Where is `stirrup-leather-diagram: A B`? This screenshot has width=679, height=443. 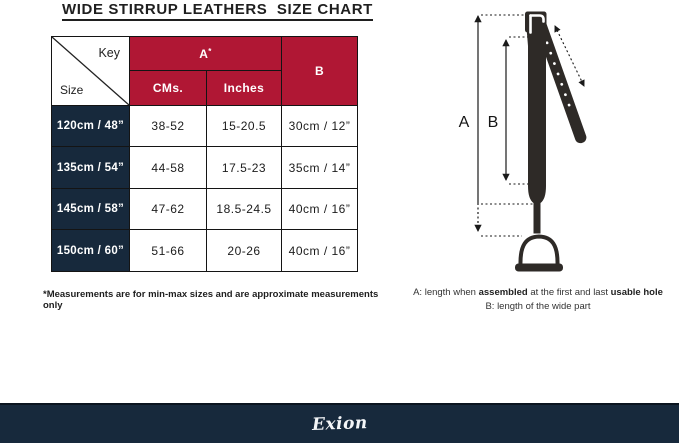
stirrup-leather-diagram: A B is located at coordinates (523, 141).